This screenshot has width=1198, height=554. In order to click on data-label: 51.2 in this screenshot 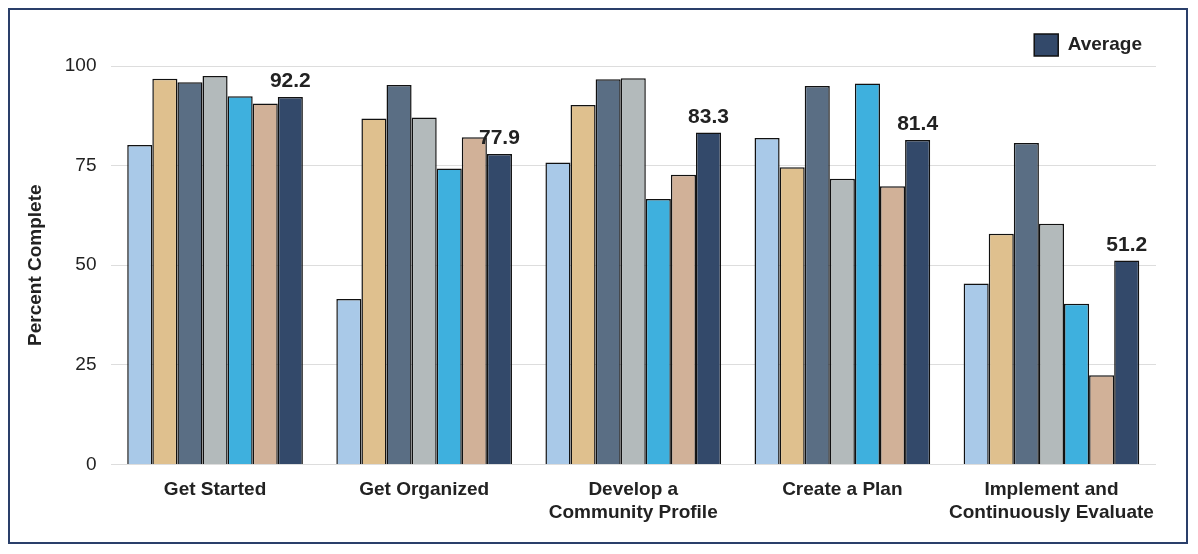, I will do `click(1127, 243)`.